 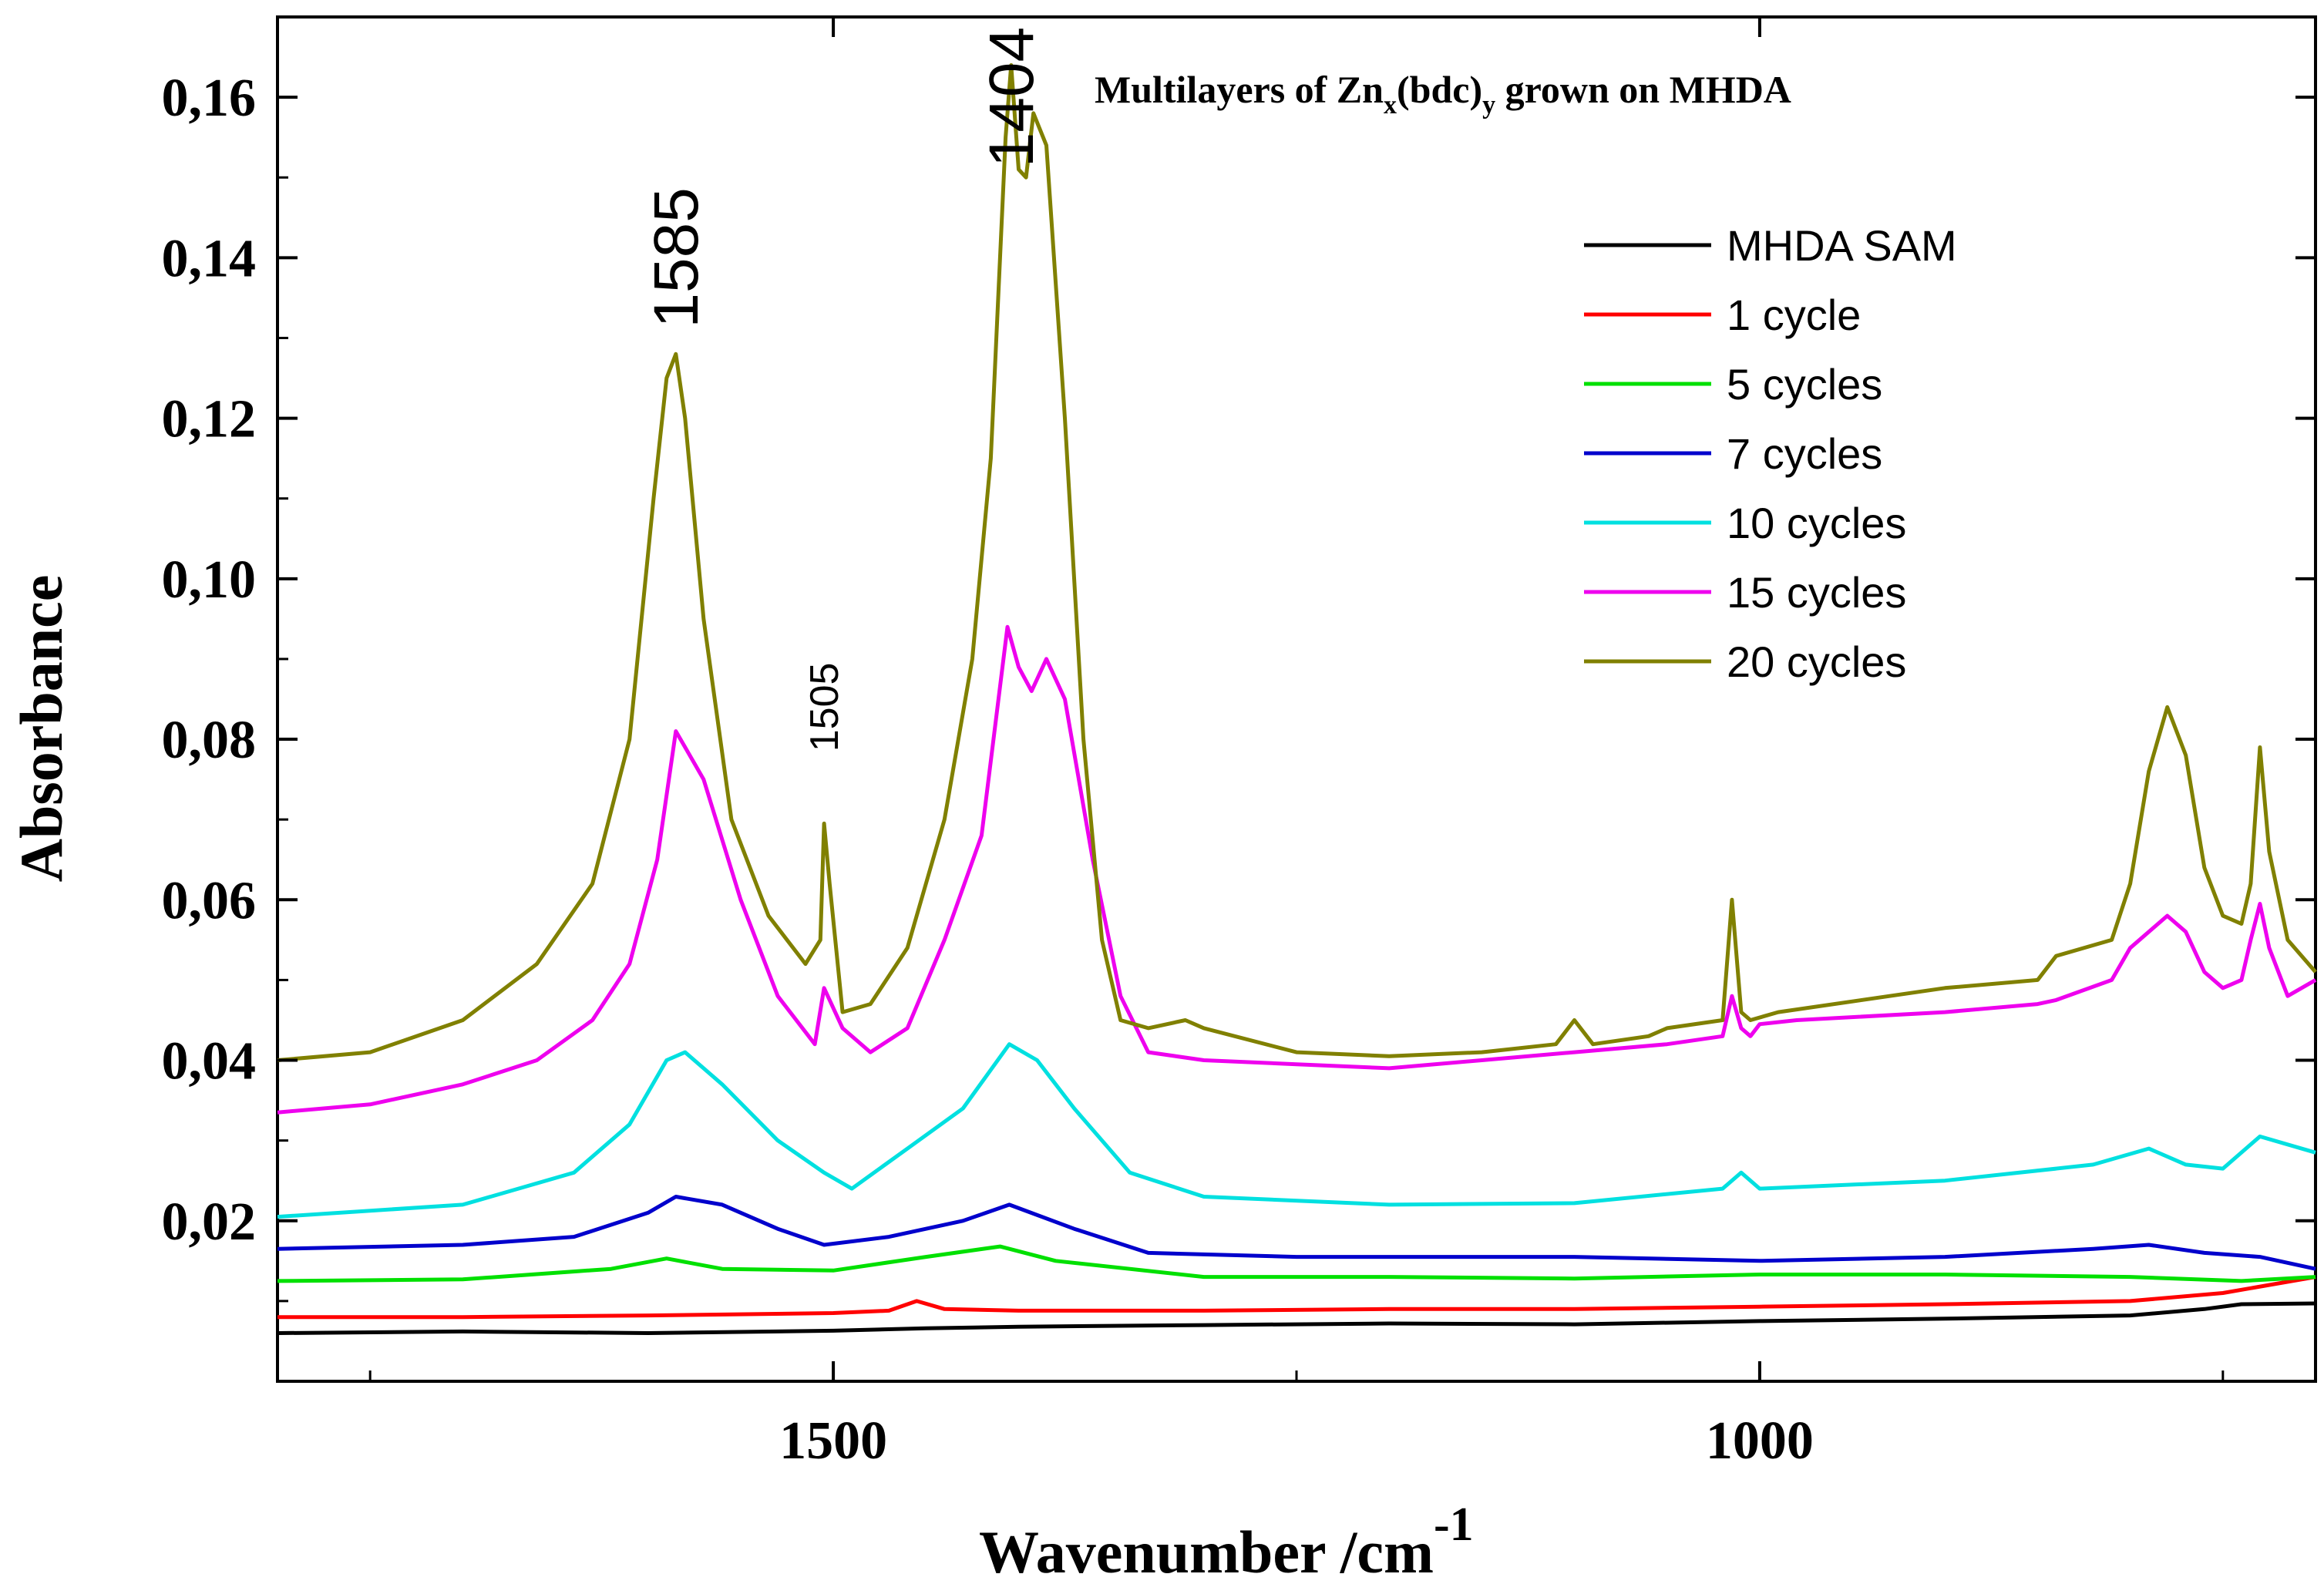 I want to click on y-tick-label: 0,04, so click(x=209, y=1061).